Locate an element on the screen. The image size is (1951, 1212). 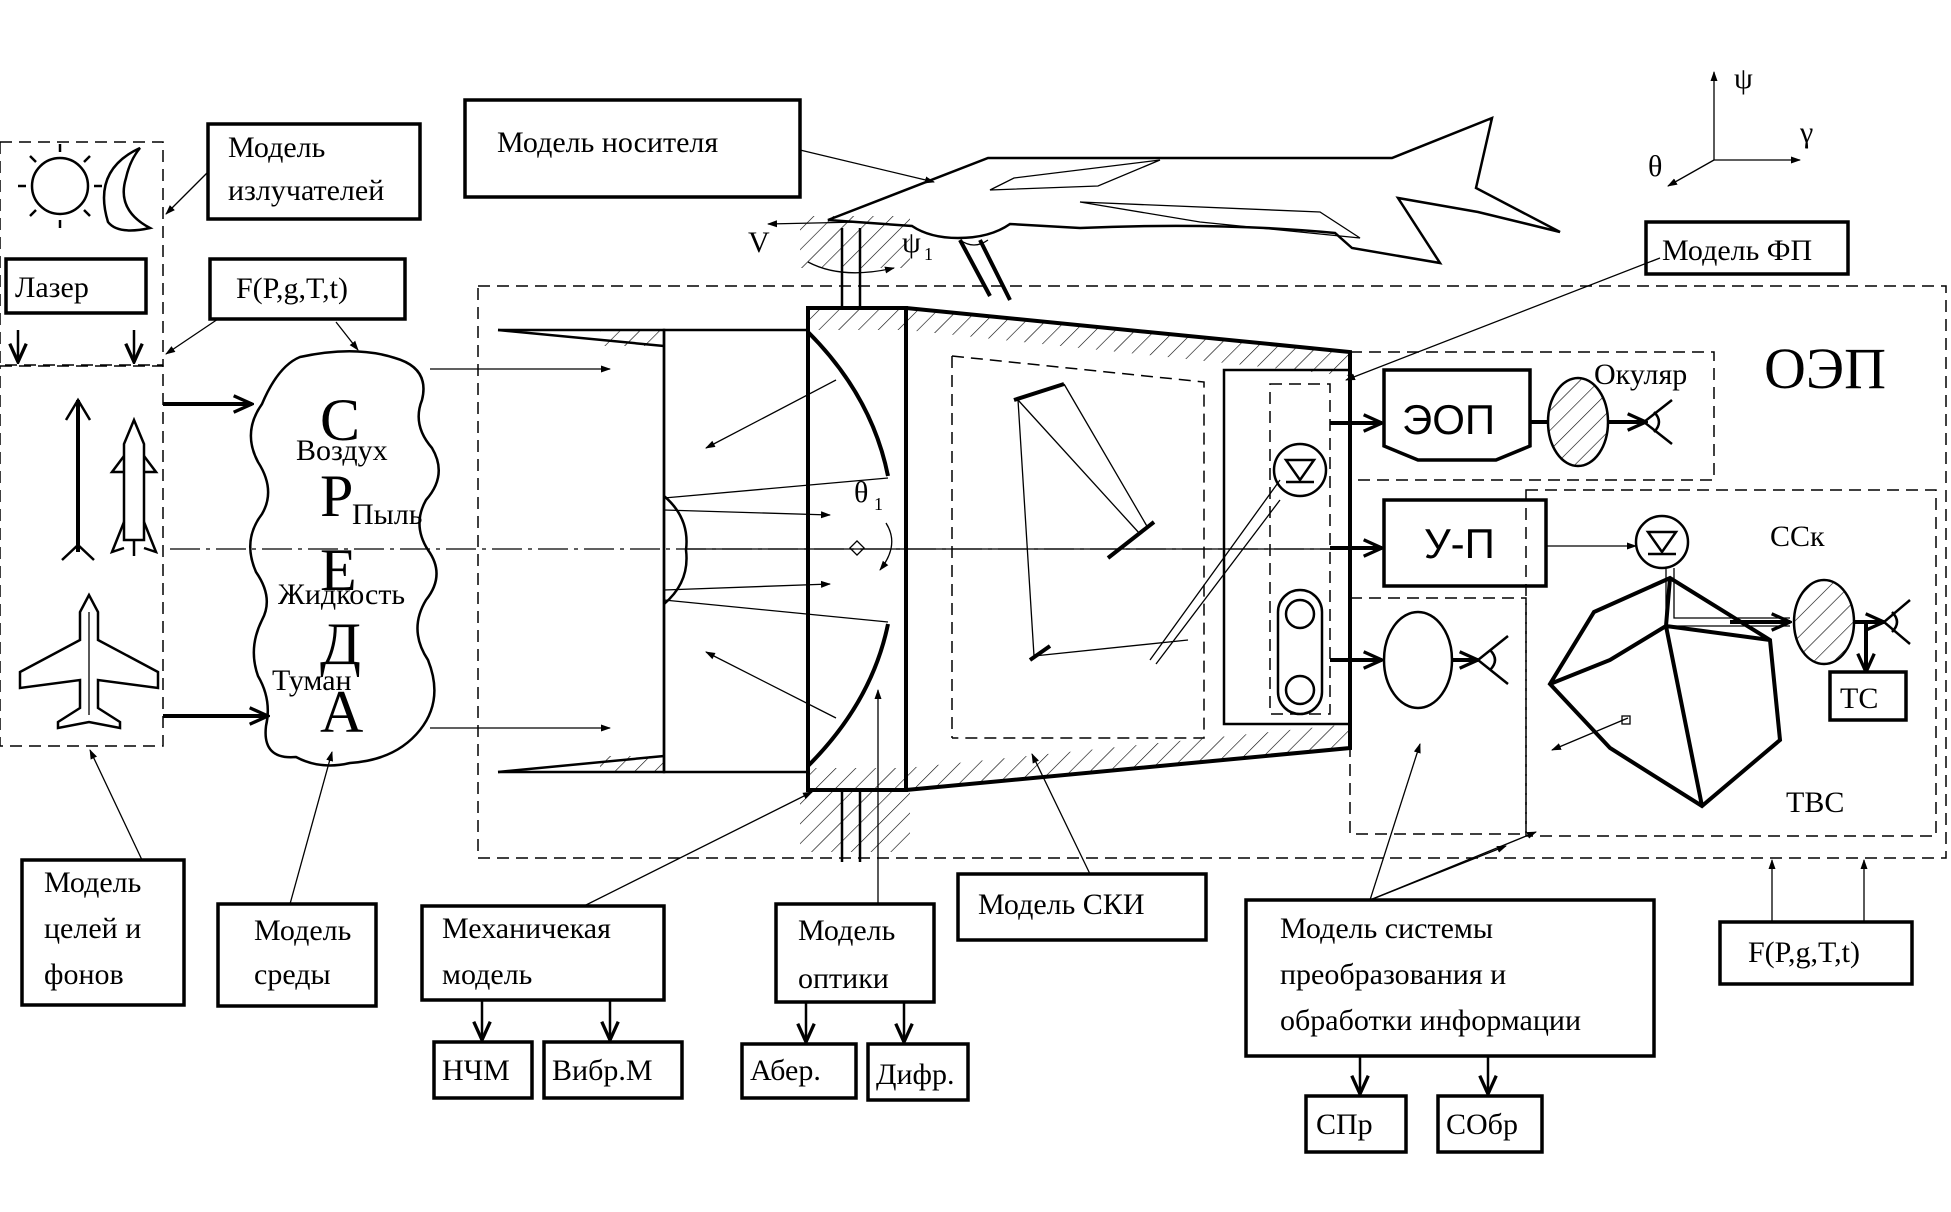
targets-dashed-frame is located at coordinates (82, 556).